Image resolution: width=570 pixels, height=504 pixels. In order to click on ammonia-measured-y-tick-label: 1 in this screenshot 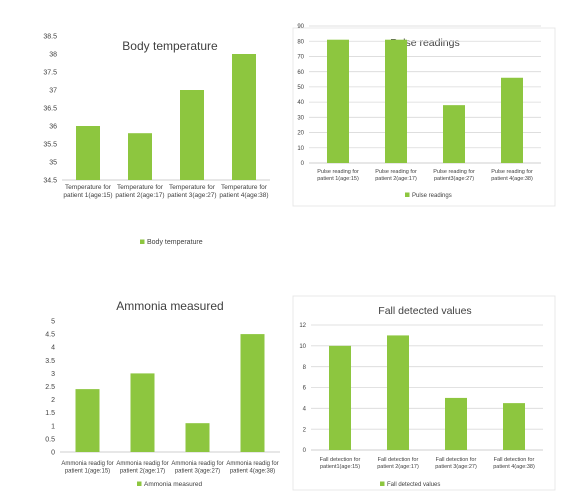, I will do `click(53, 426)`.